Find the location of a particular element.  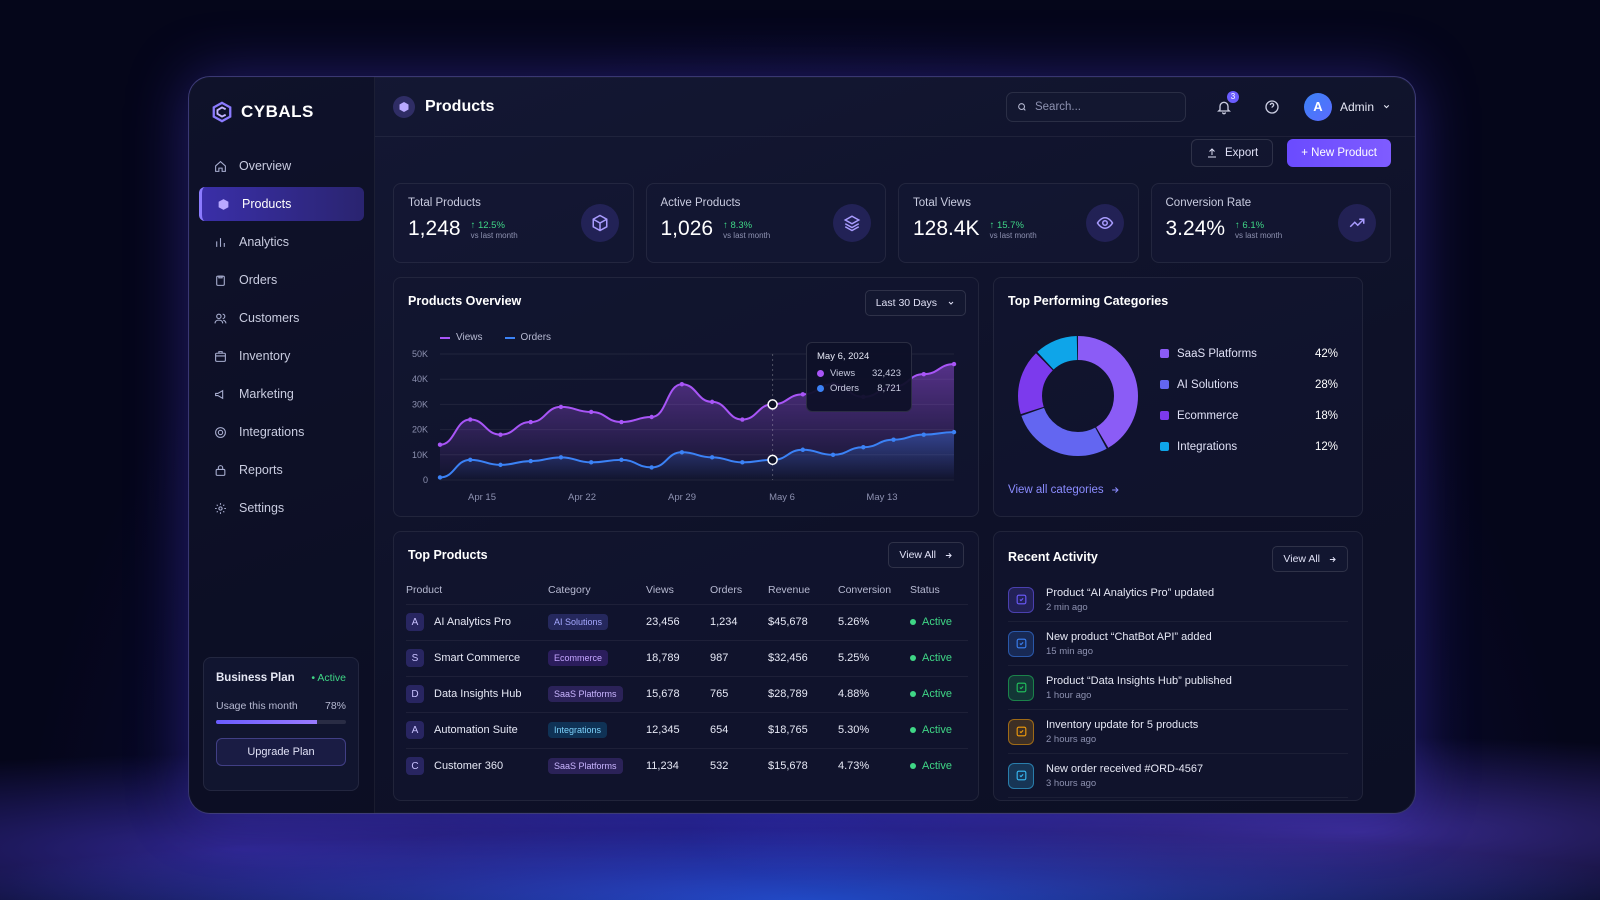

column-header: Category is located at coordinates (569, 589).